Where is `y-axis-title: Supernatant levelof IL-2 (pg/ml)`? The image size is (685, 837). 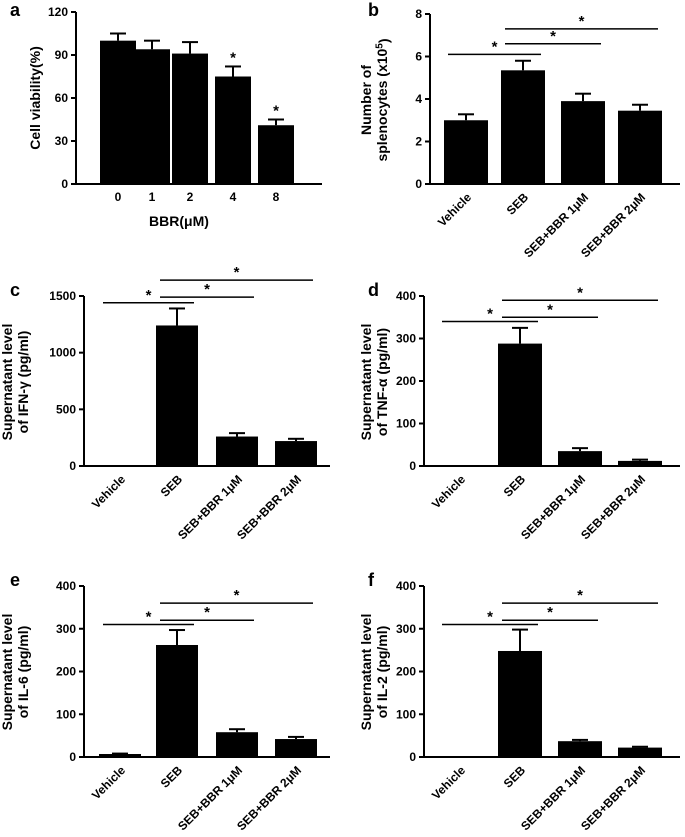
y-axis-title: Supernatant levelof IL-2 (pg/ml) is located at coordinates (374, 672).